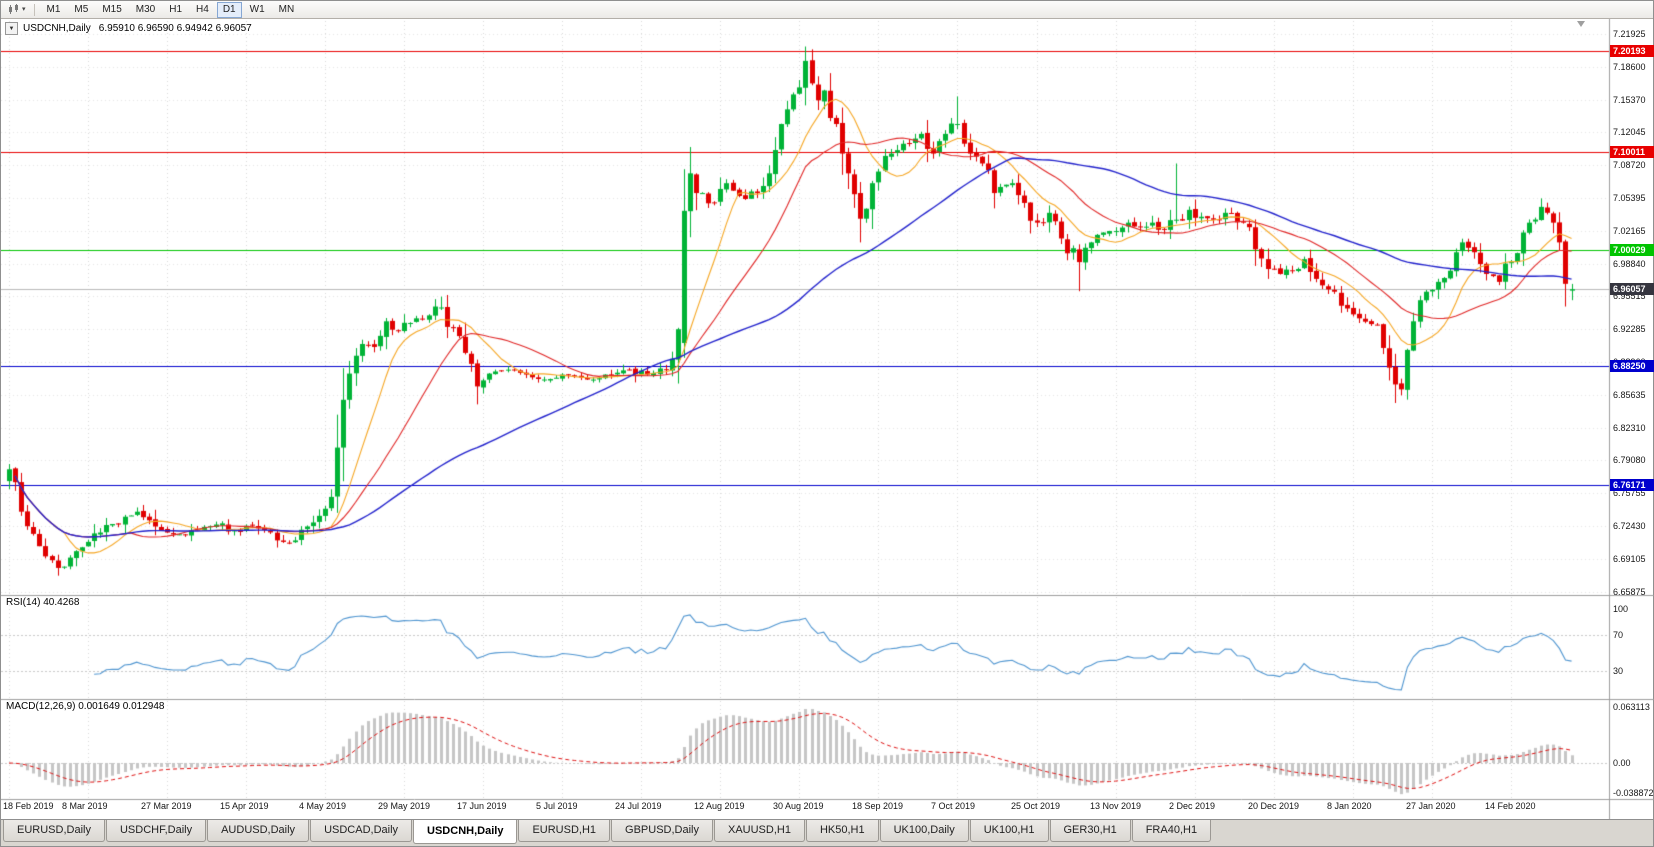 This screenshot has height=847, width=1654. What do you see at coordinates (361, 831) in the screenshot?
I see `tab-usdcad-daily: USDCAD,Daily` at bounding box center [361, 831].